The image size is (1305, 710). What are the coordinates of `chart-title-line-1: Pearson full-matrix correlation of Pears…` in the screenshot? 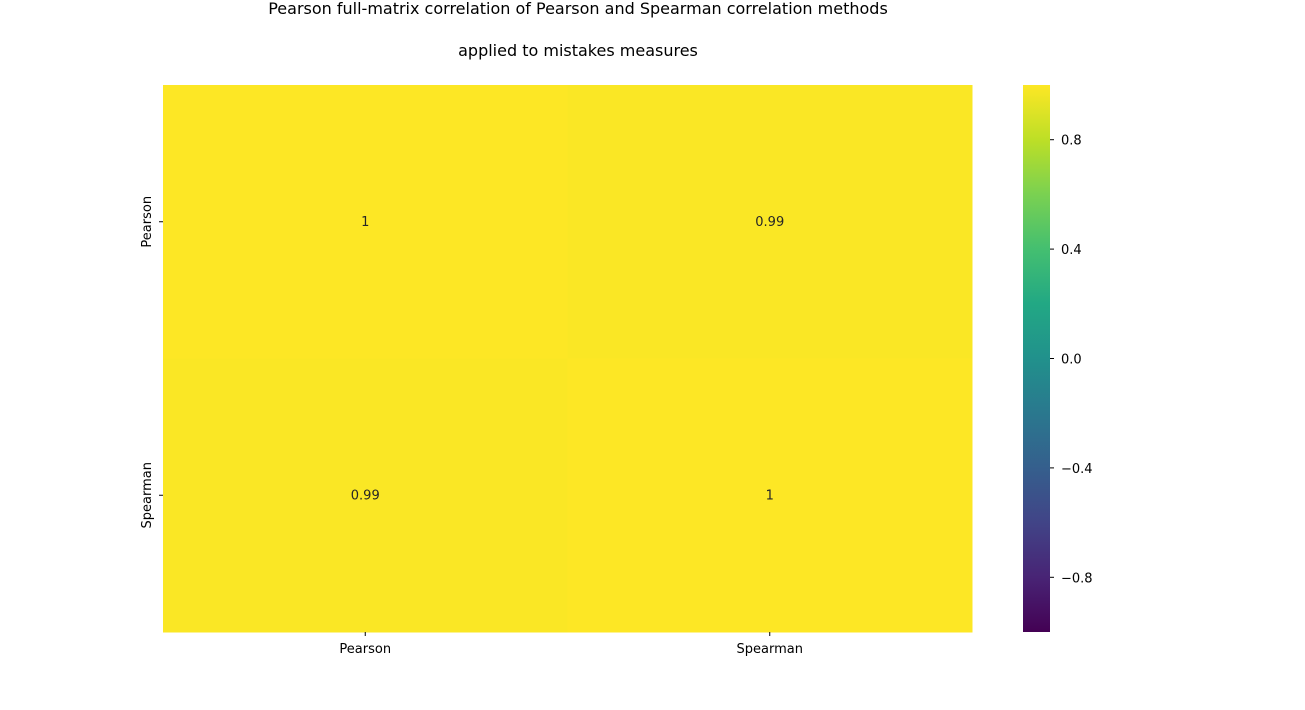 It's located at (578, 9).